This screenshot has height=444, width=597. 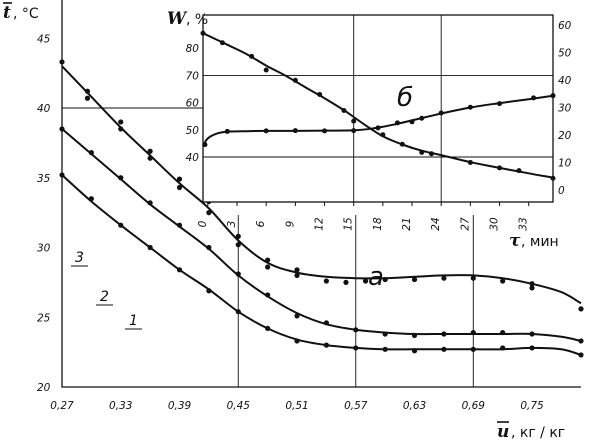 I want to click on curve-number-1: 1, so click(x=133, y=321).